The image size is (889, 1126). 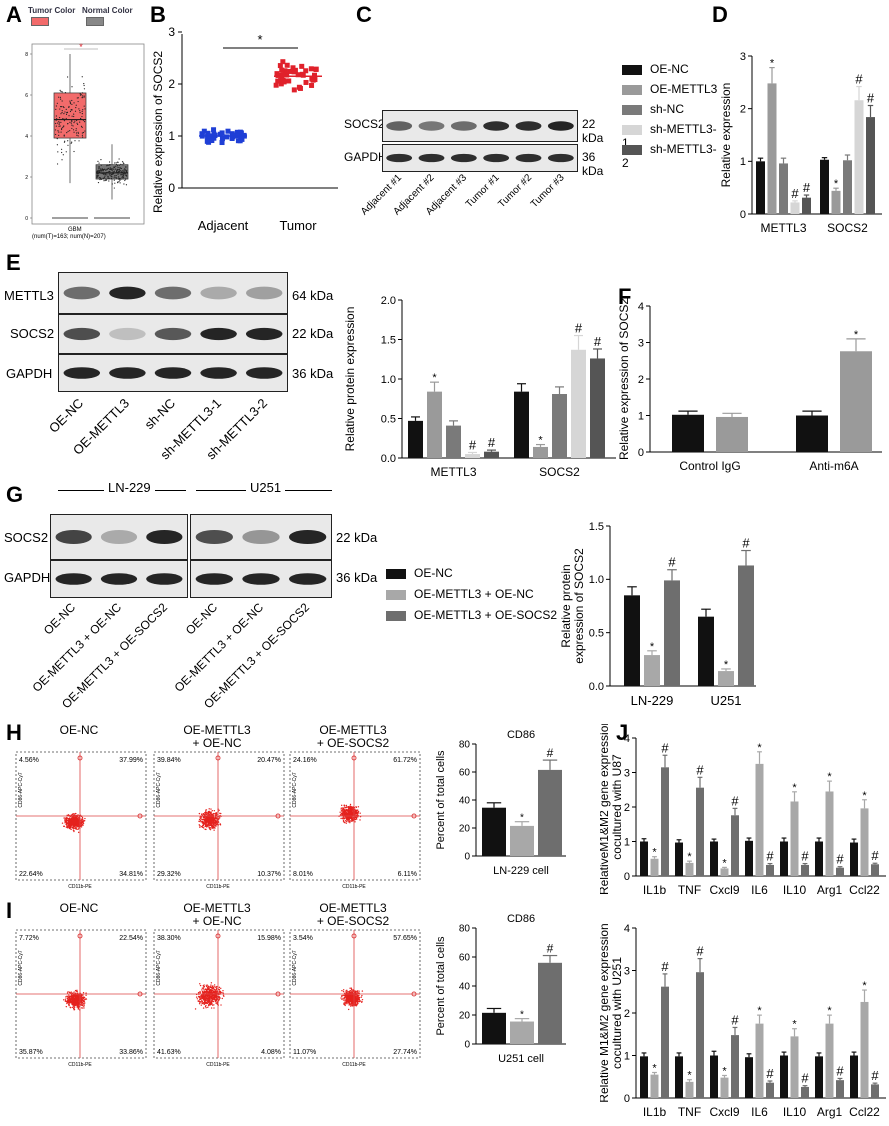 What do you see at coordinates (107, 10) in the screenshot?
I see `legend-normal-label: Normal Color` at bounding box center [107, 10].